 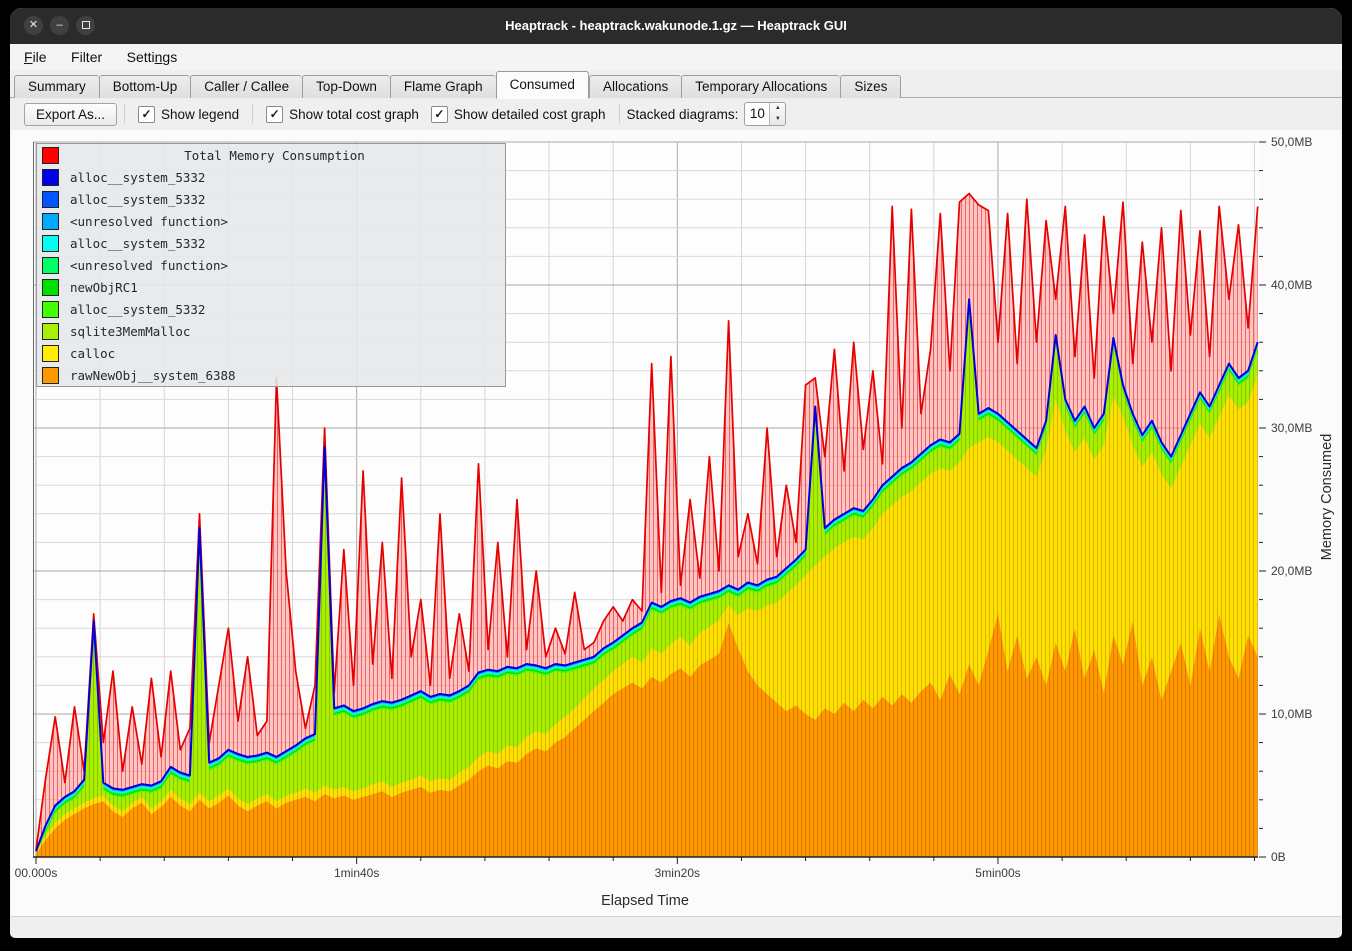 I want to click on checkbox-show-total-cost-graph: ✓ Show total cost graph, so click(x=342, y=114).